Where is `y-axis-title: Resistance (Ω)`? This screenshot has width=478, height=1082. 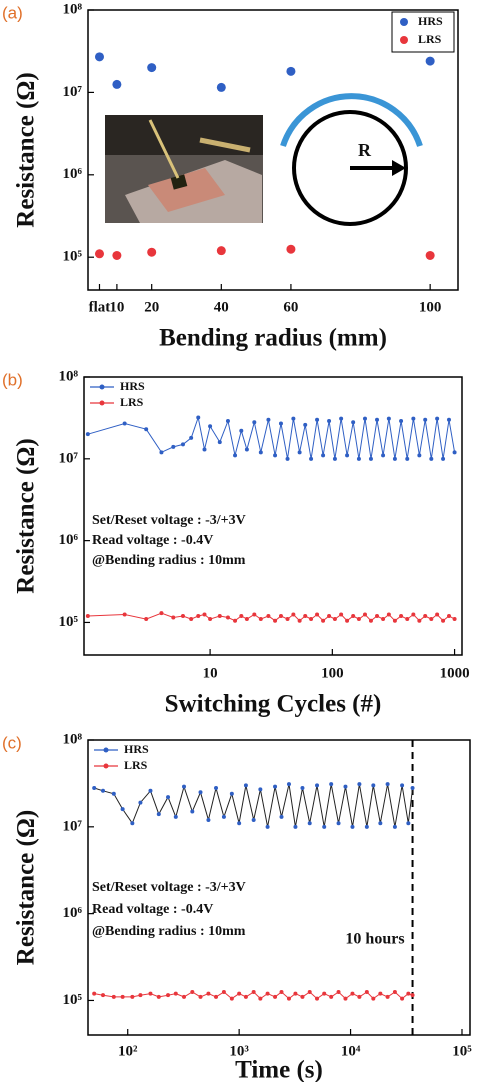
y-axis-title: Resistance (Ω) is located at coordinates (26, 887).